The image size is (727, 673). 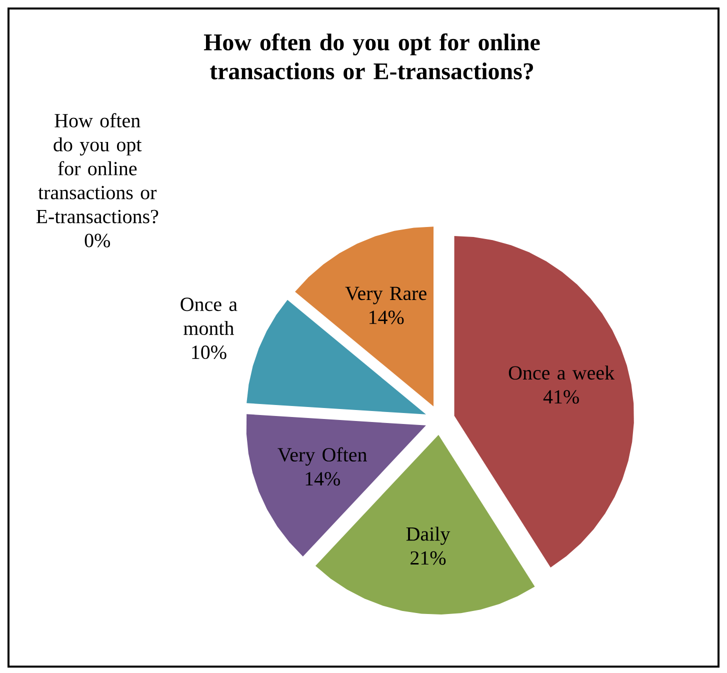 What do you see at coordinates (561, 397) in the screenshot?
I see `data-label: 41%` at bounding box center [561, 397].